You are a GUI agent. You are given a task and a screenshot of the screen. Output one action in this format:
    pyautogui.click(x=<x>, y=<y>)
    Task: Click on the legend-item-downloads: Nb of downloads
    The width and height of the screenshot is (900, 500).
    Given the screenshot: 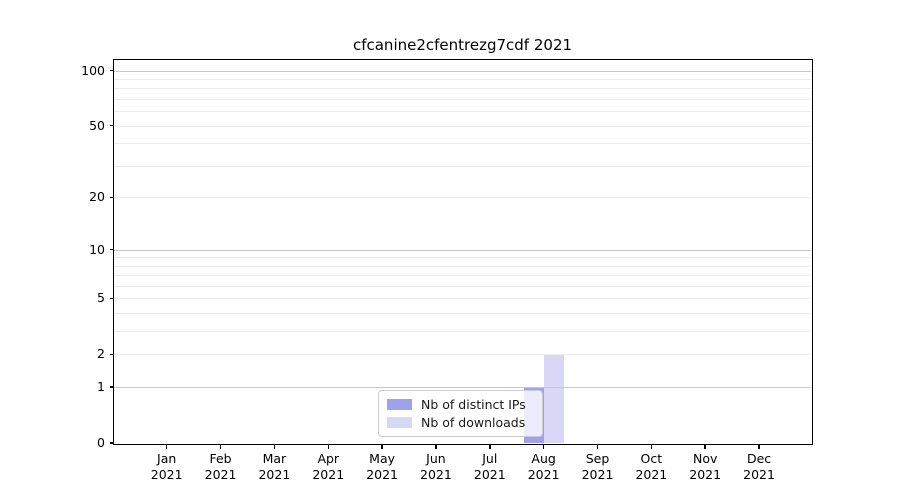 What is the action you would take?
    pyautogui.click(x=460, y=422)
    